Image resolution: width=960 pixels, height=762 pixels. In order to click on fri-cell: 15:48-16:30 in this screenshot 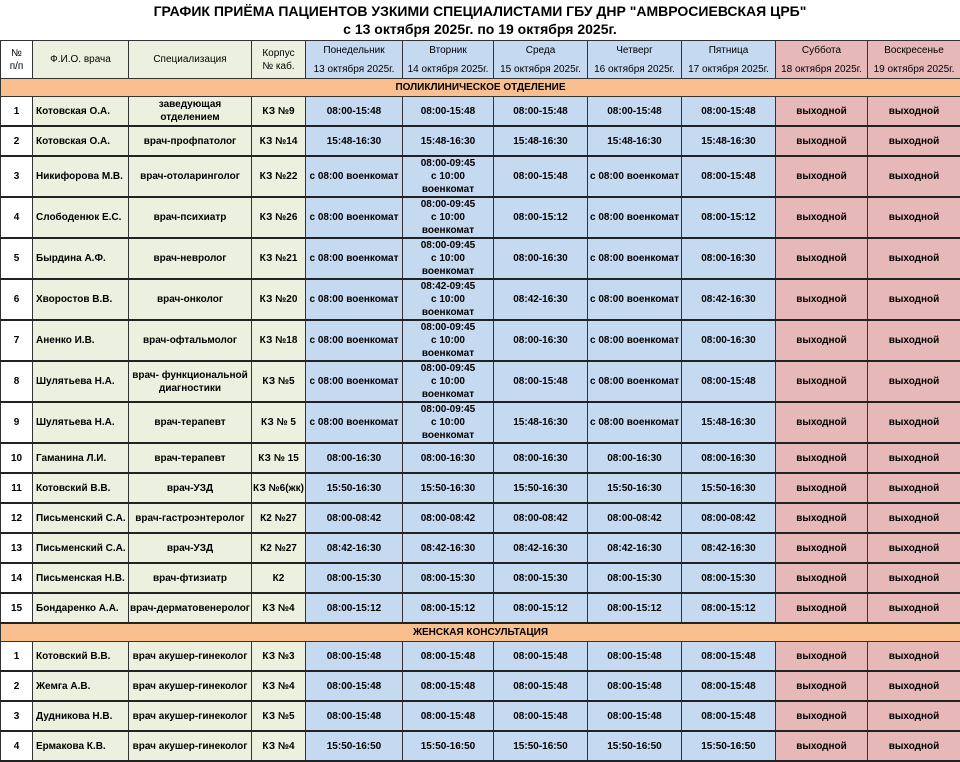, I will do `click(729, 141)`.